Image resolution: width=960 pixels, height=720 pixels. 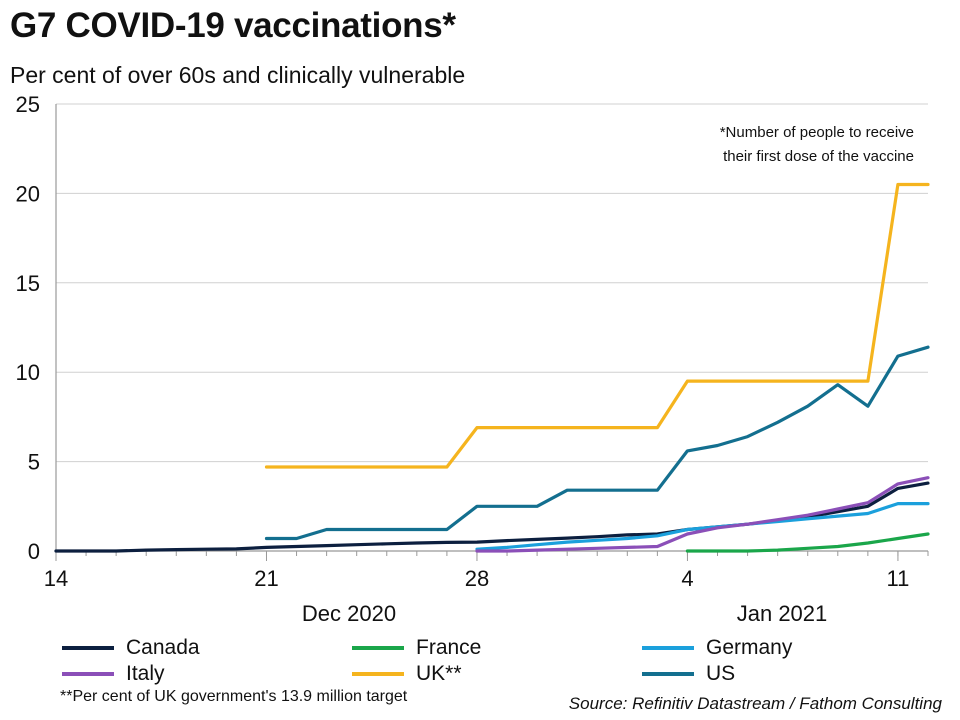 I want to click on y-tick-label: 25, so click(x=28, y=104).